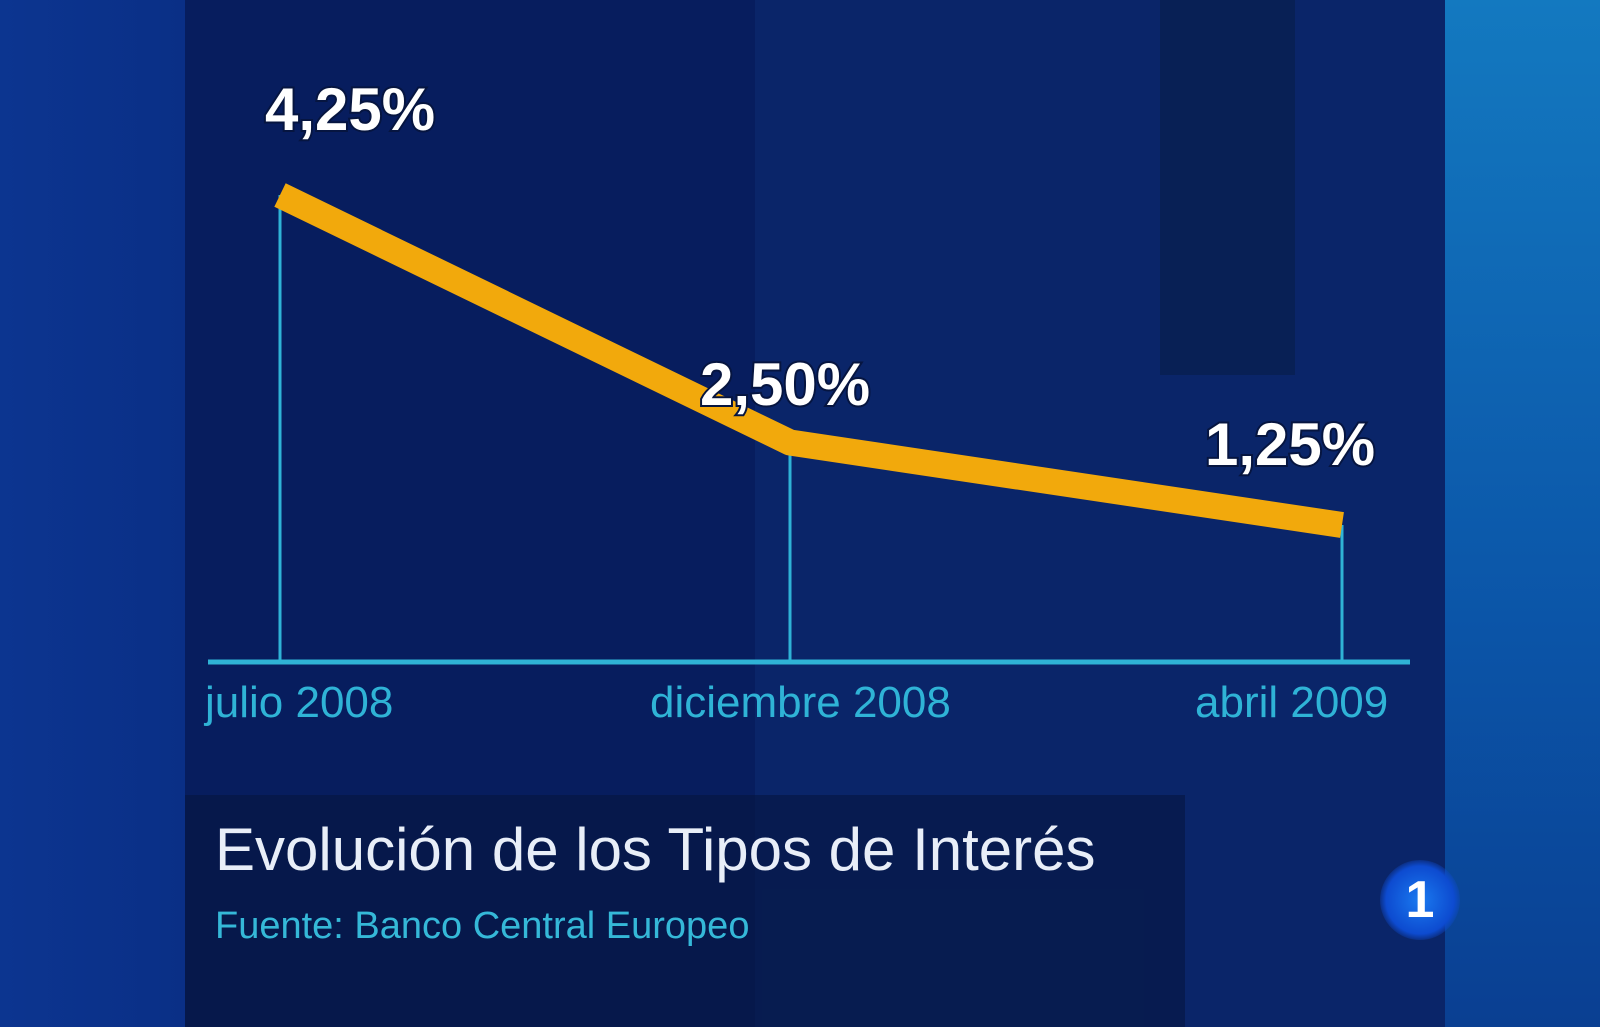  Describe the element at coordinates (298, 702) in the screenshot. I see `x-tick-label: julio 2008` at that location.